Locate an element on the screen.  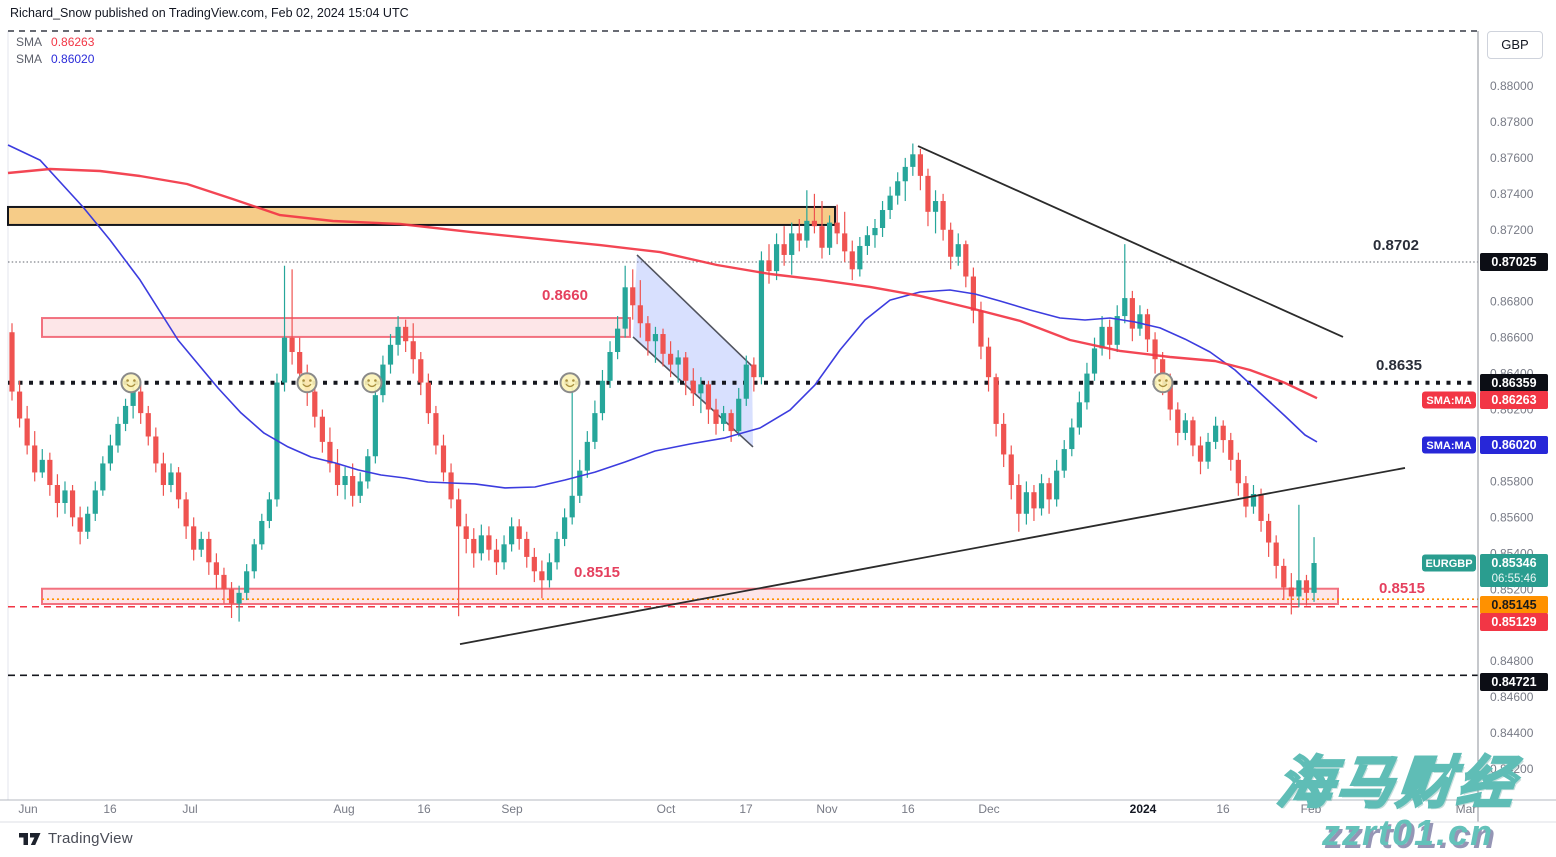
plot-level-label: 0.8660 is located at coordinates (565, 295).